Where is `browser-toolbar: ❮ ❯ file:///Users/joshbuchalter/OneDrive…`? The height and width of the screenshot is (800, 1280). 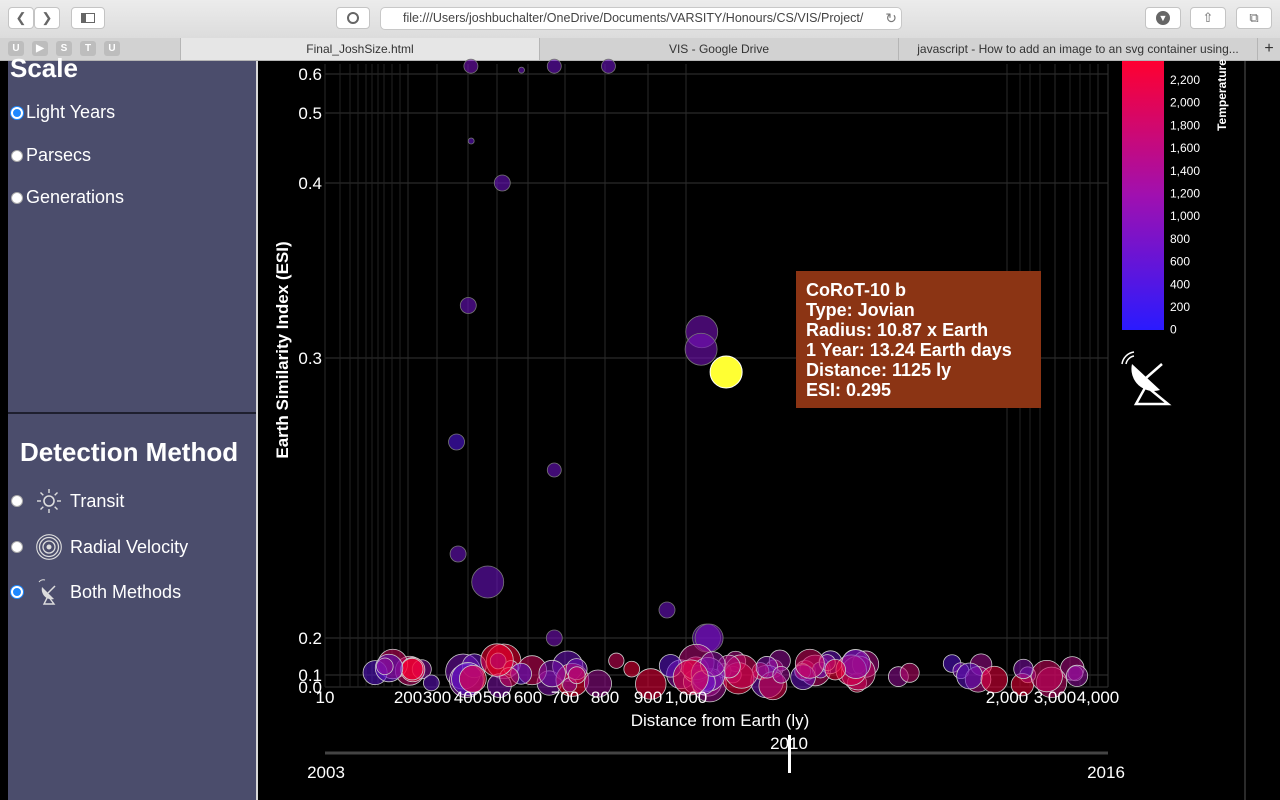
browser-toolbar: ❮ ❯ file:///Users/joshbuchalter/OneDrive… is located at coordinates (640, 19).